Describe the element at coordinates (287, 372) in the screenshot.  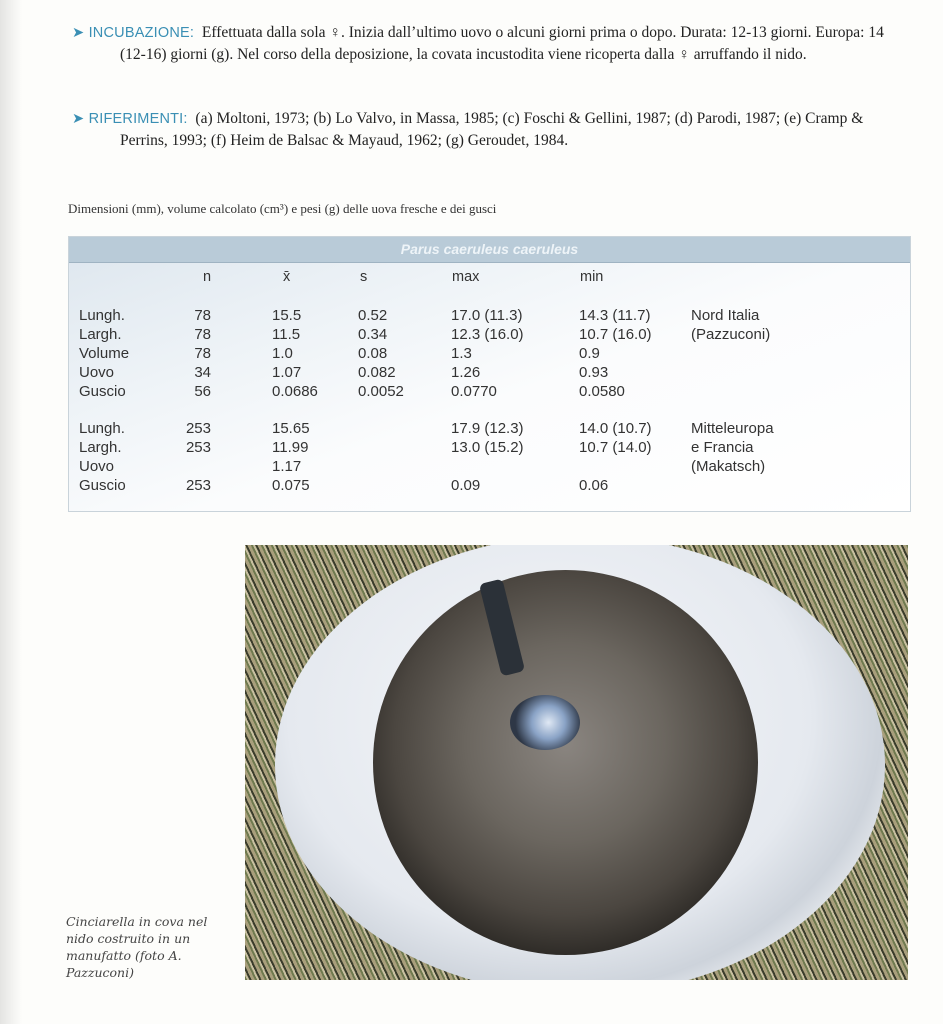
I see `table-cell: 1.07` at that location.